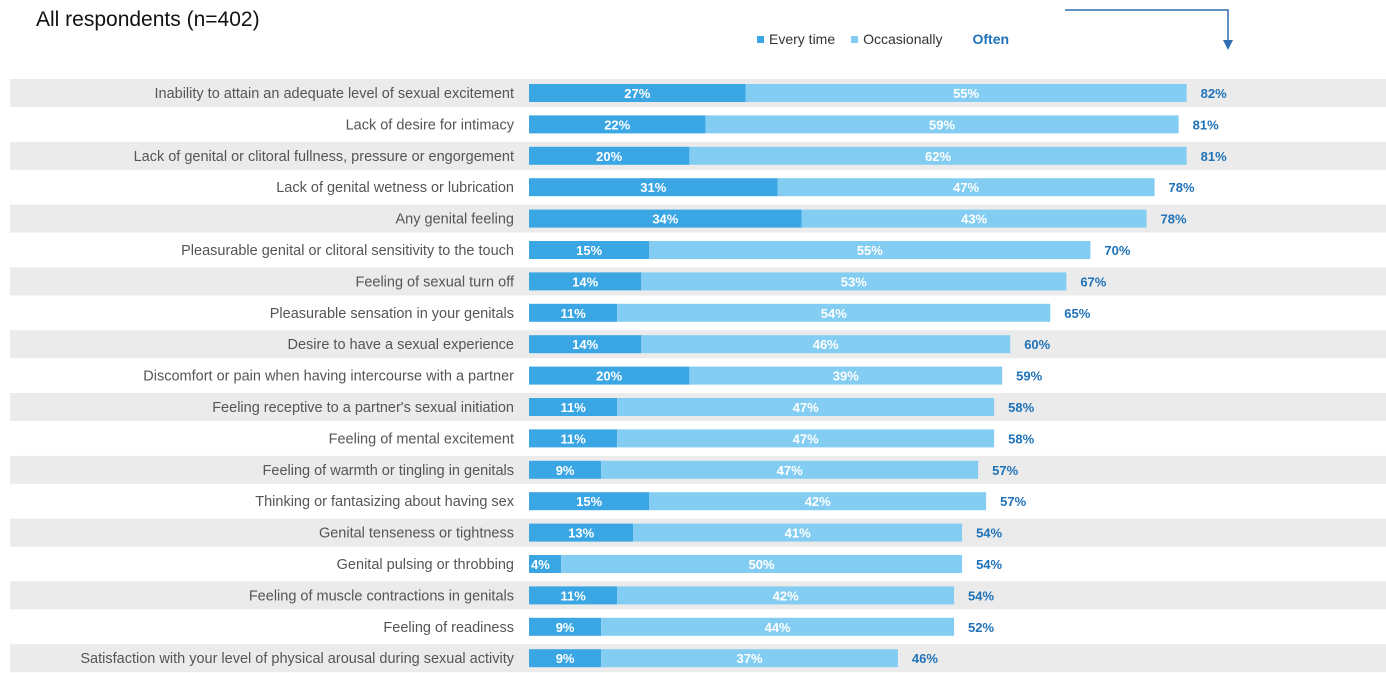  I want to click on data-label-occasionally: 39%, so click(846, 376).